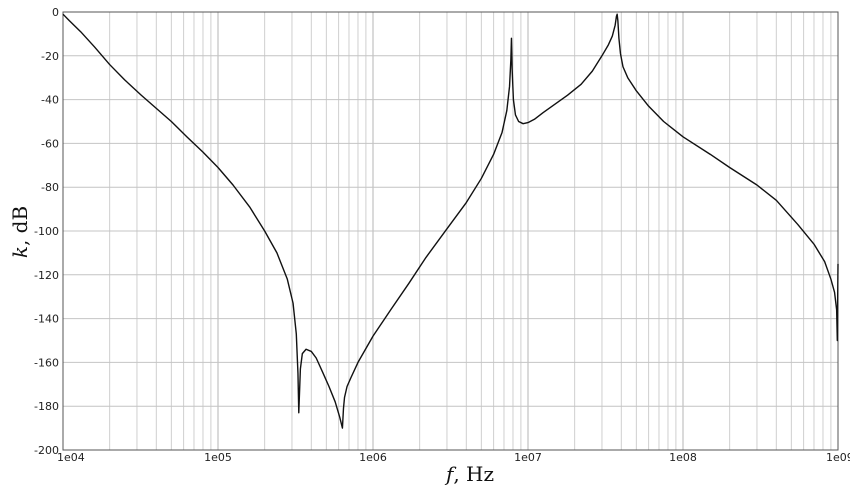  I want to click on y-tick-label: -100, so click(46, 231).